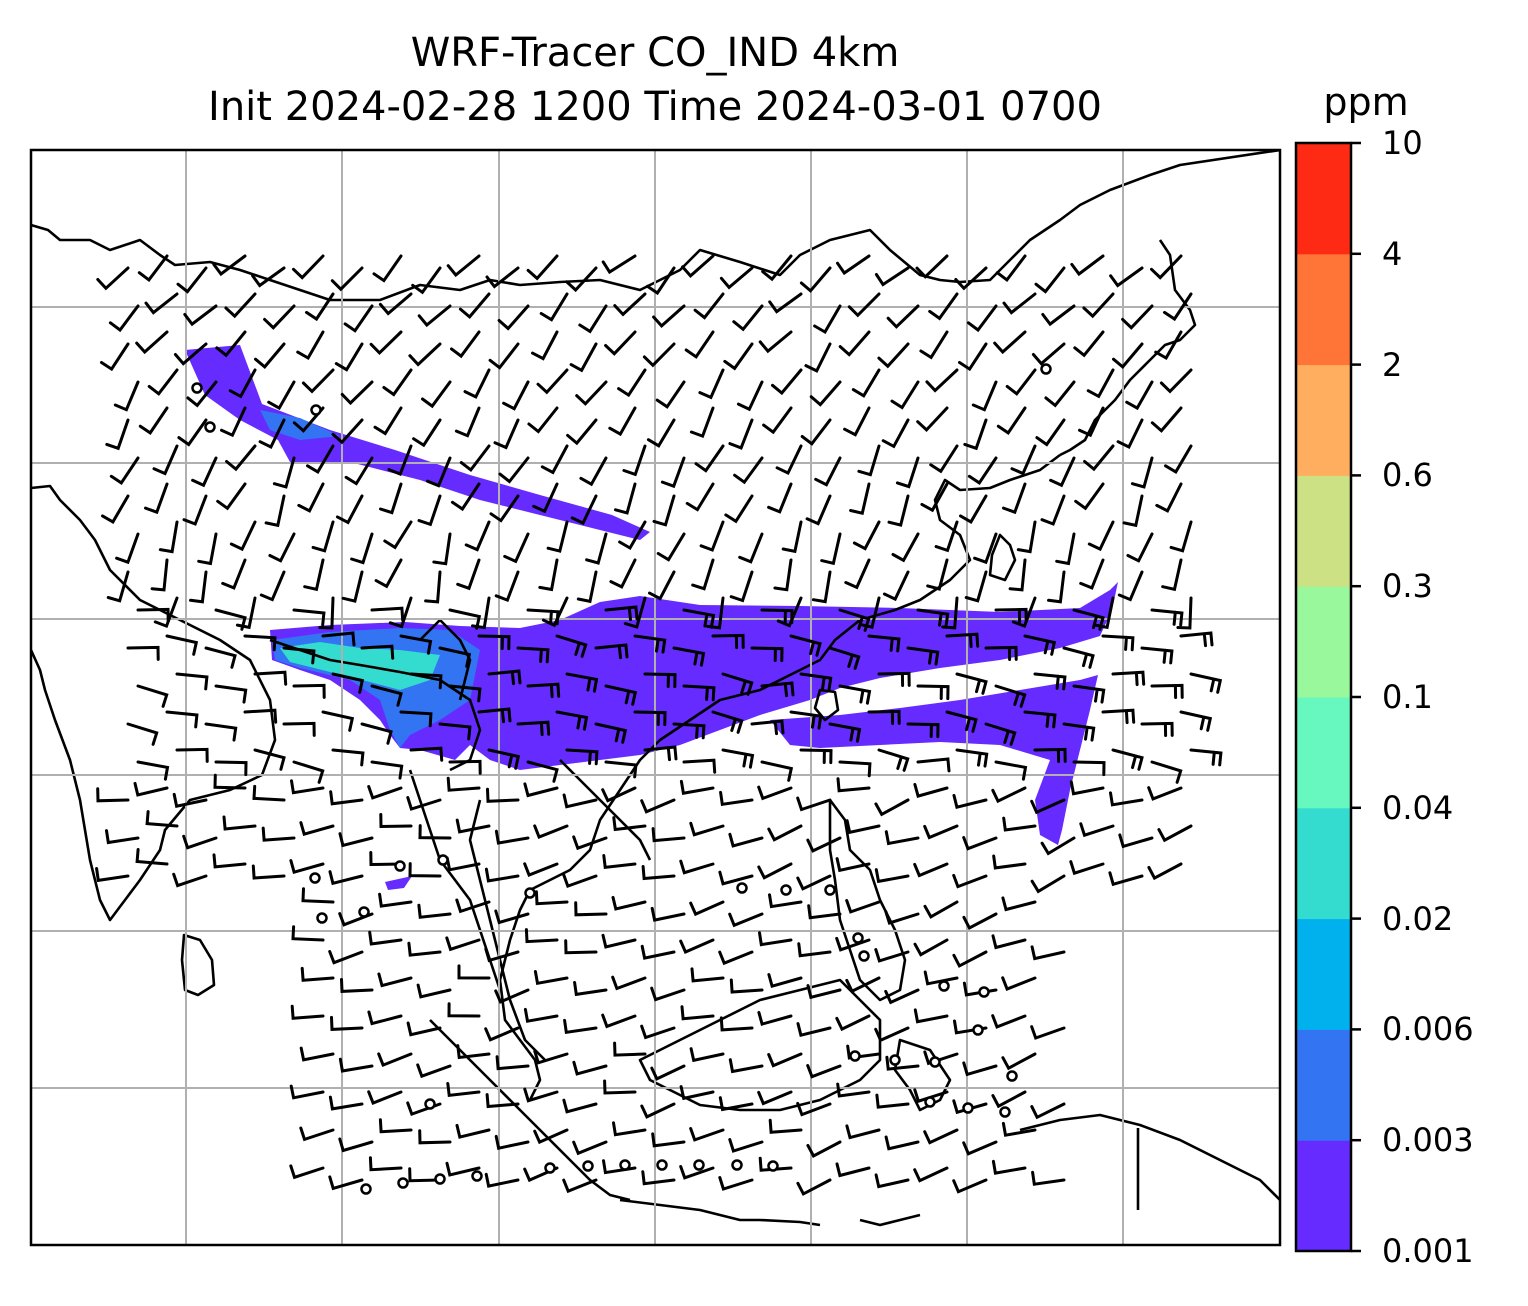  Describe the element at coordinates (1392, 364) in the screenshot. I see `colorbar-tick-label: 2` at that location.